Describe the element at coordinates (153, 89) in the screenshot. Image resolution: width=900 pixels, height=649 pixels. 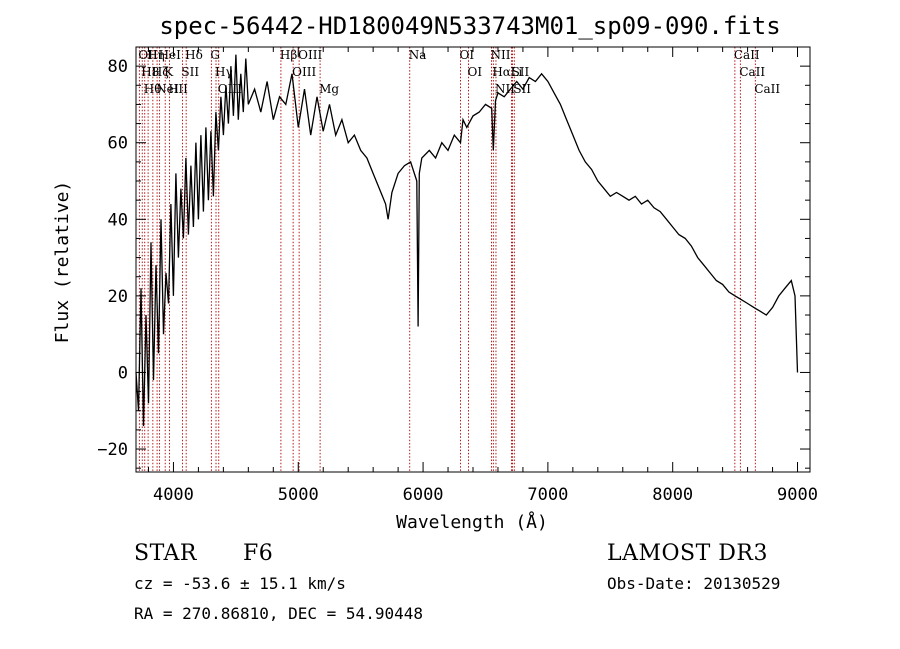
I see `spectral-line-label: Hθ` at that location.